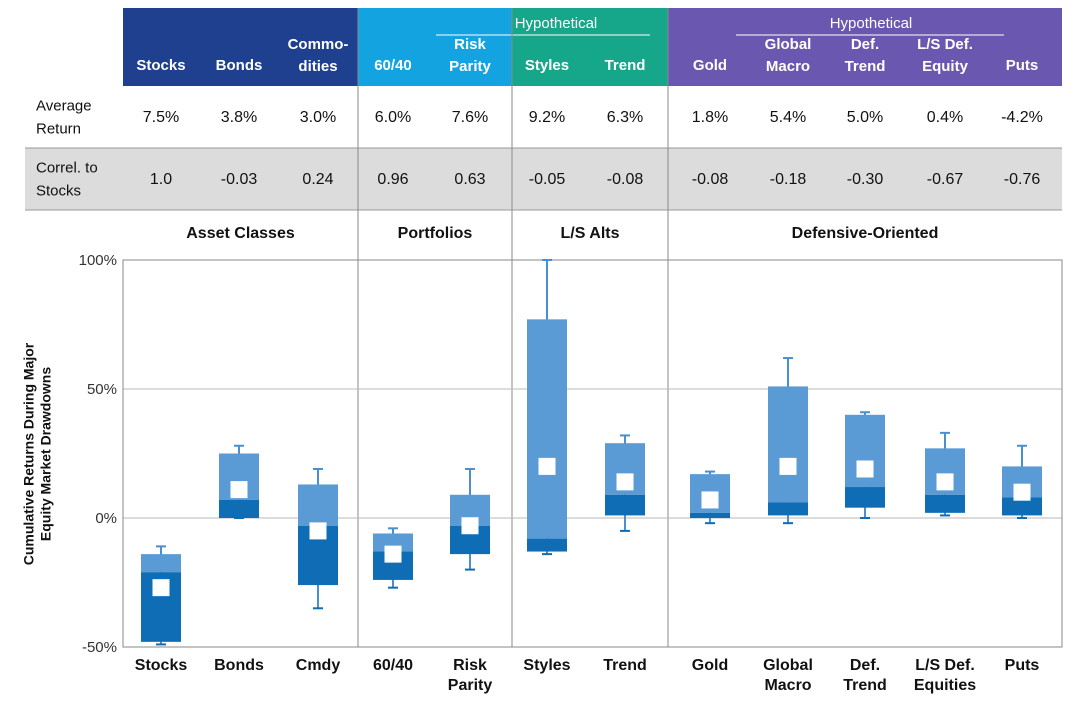 The height and width of the screenshot is (713, 1080). I want to click on x-tick-label: Styles, so click(546, 665).